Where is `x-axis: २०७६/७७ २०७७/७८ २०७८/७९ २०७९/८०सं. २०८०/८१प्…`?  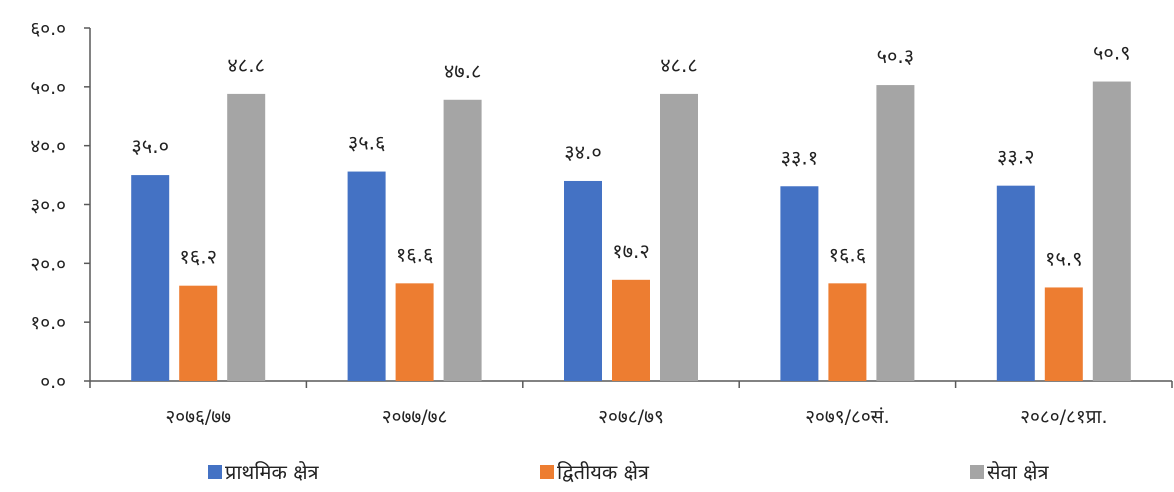 x-axis: २०७६/७७ २०७७/७८ २०७८/७९ २०७९/८०सं. २०८०/८१प्… is located at coordinates (631, 404).